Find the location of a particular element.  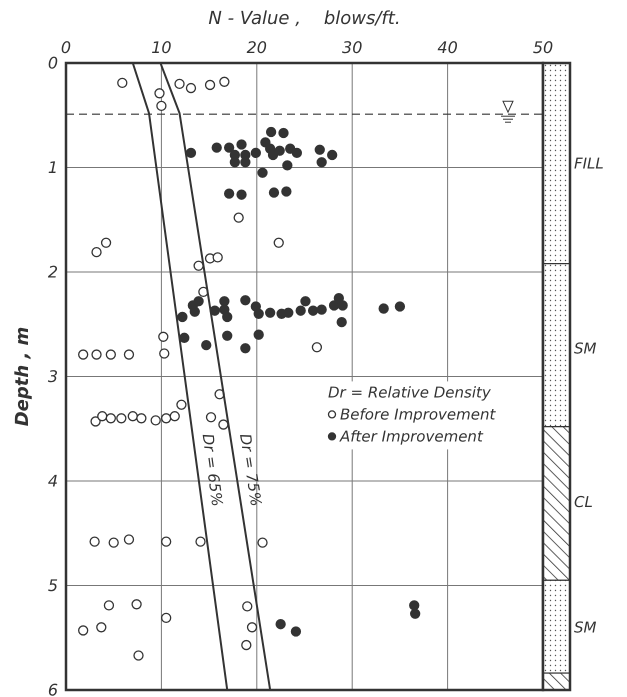

x-tick-label: 40 is located at coordinates (447, 47).